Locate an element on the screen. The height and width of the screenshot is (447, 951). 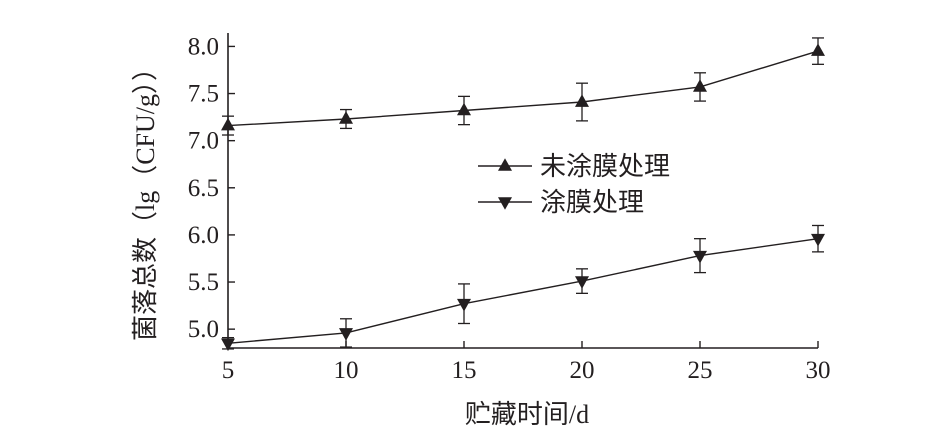
x-tick-label: 30 is located at coordinates (818, 370).